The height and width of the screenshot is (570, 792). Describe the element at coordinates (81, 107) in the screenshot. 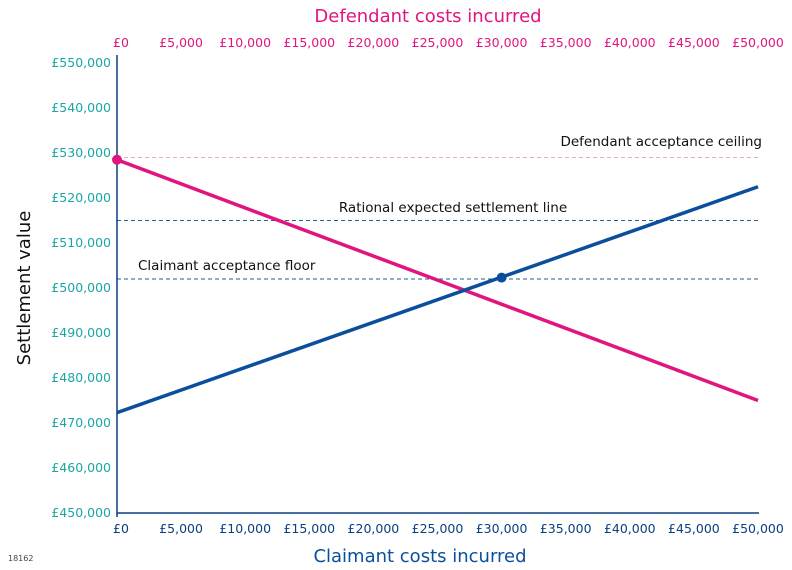

I see `y-tick-label: £540,000` at that location.